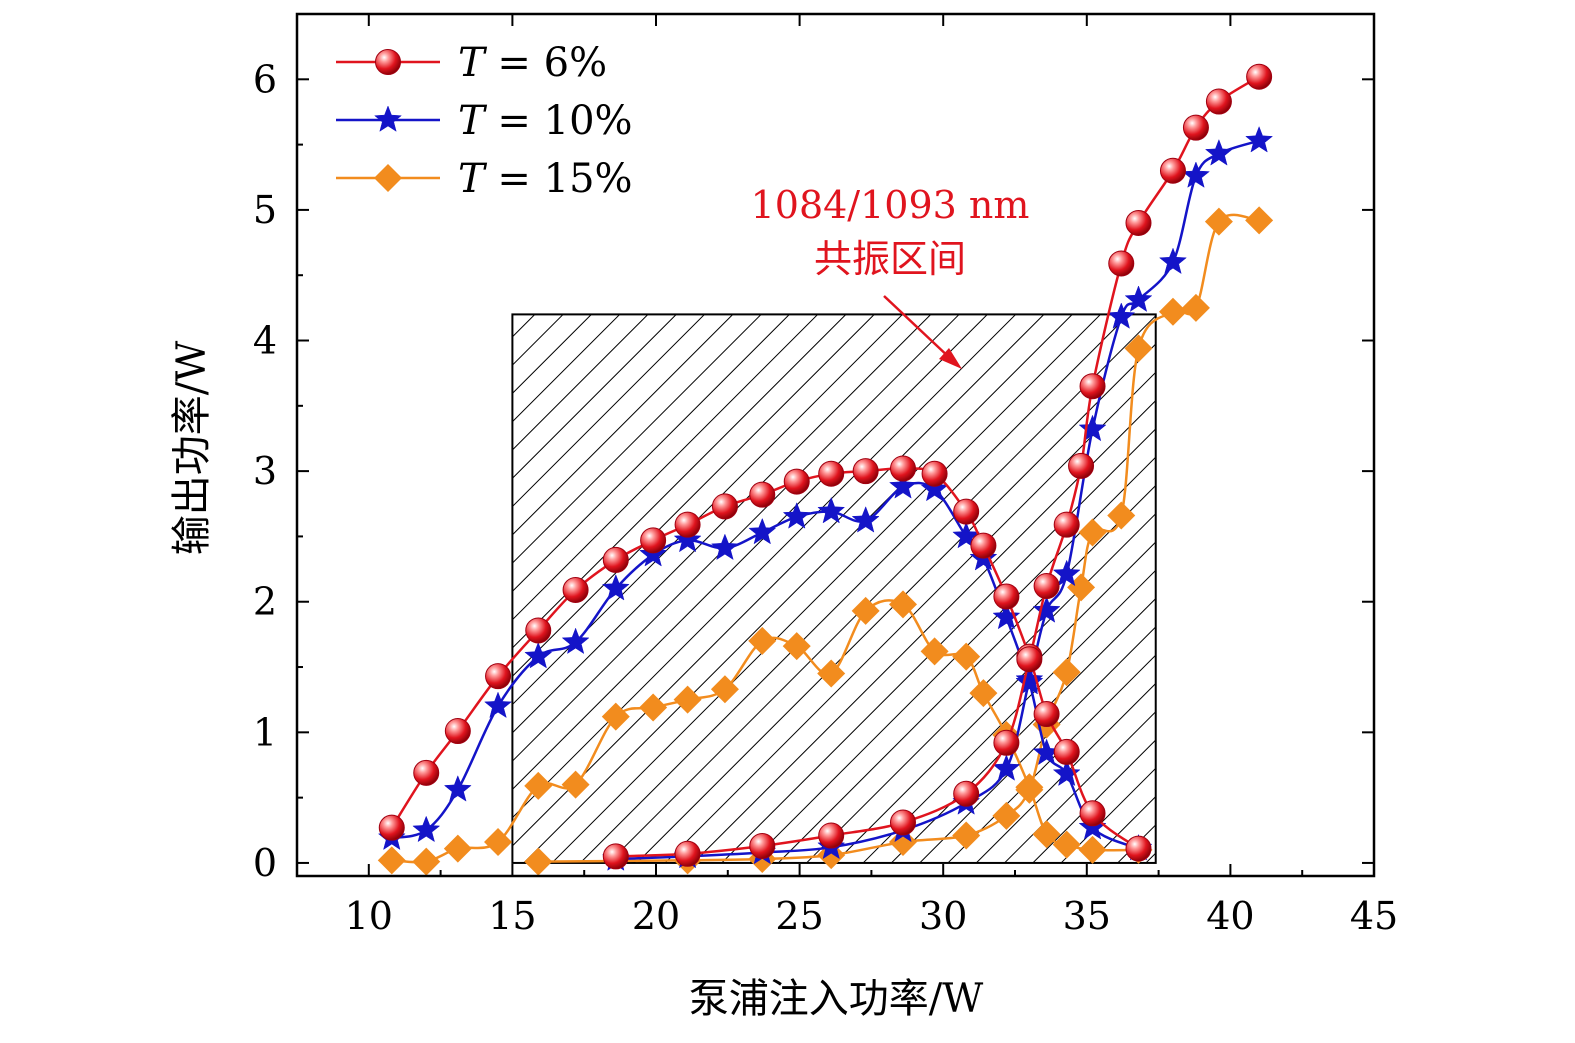 This screenshot has width=1575, height=1043. What do you see at coordinates (890, 276) in the screenshot?
I see `region-annotation: 1084/1093 nm 共振区间` at bounding box center [890, 276].